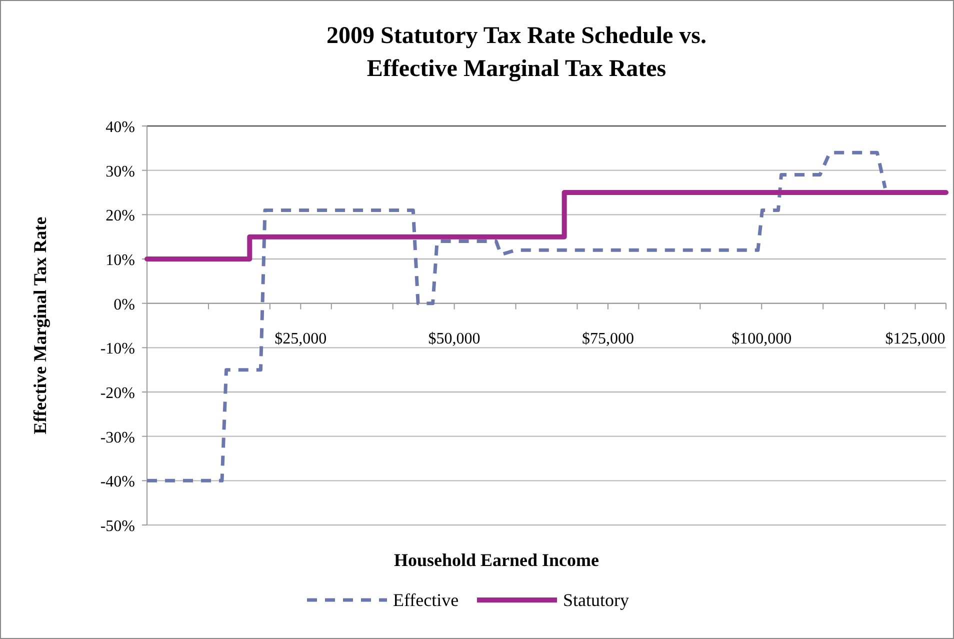 The width and height of the screenshot is (954, 639). What do you see at coordinates (120, 127) in the screenshot?
I see `y-tick-label: 40%` at bounding box center [120, 127].